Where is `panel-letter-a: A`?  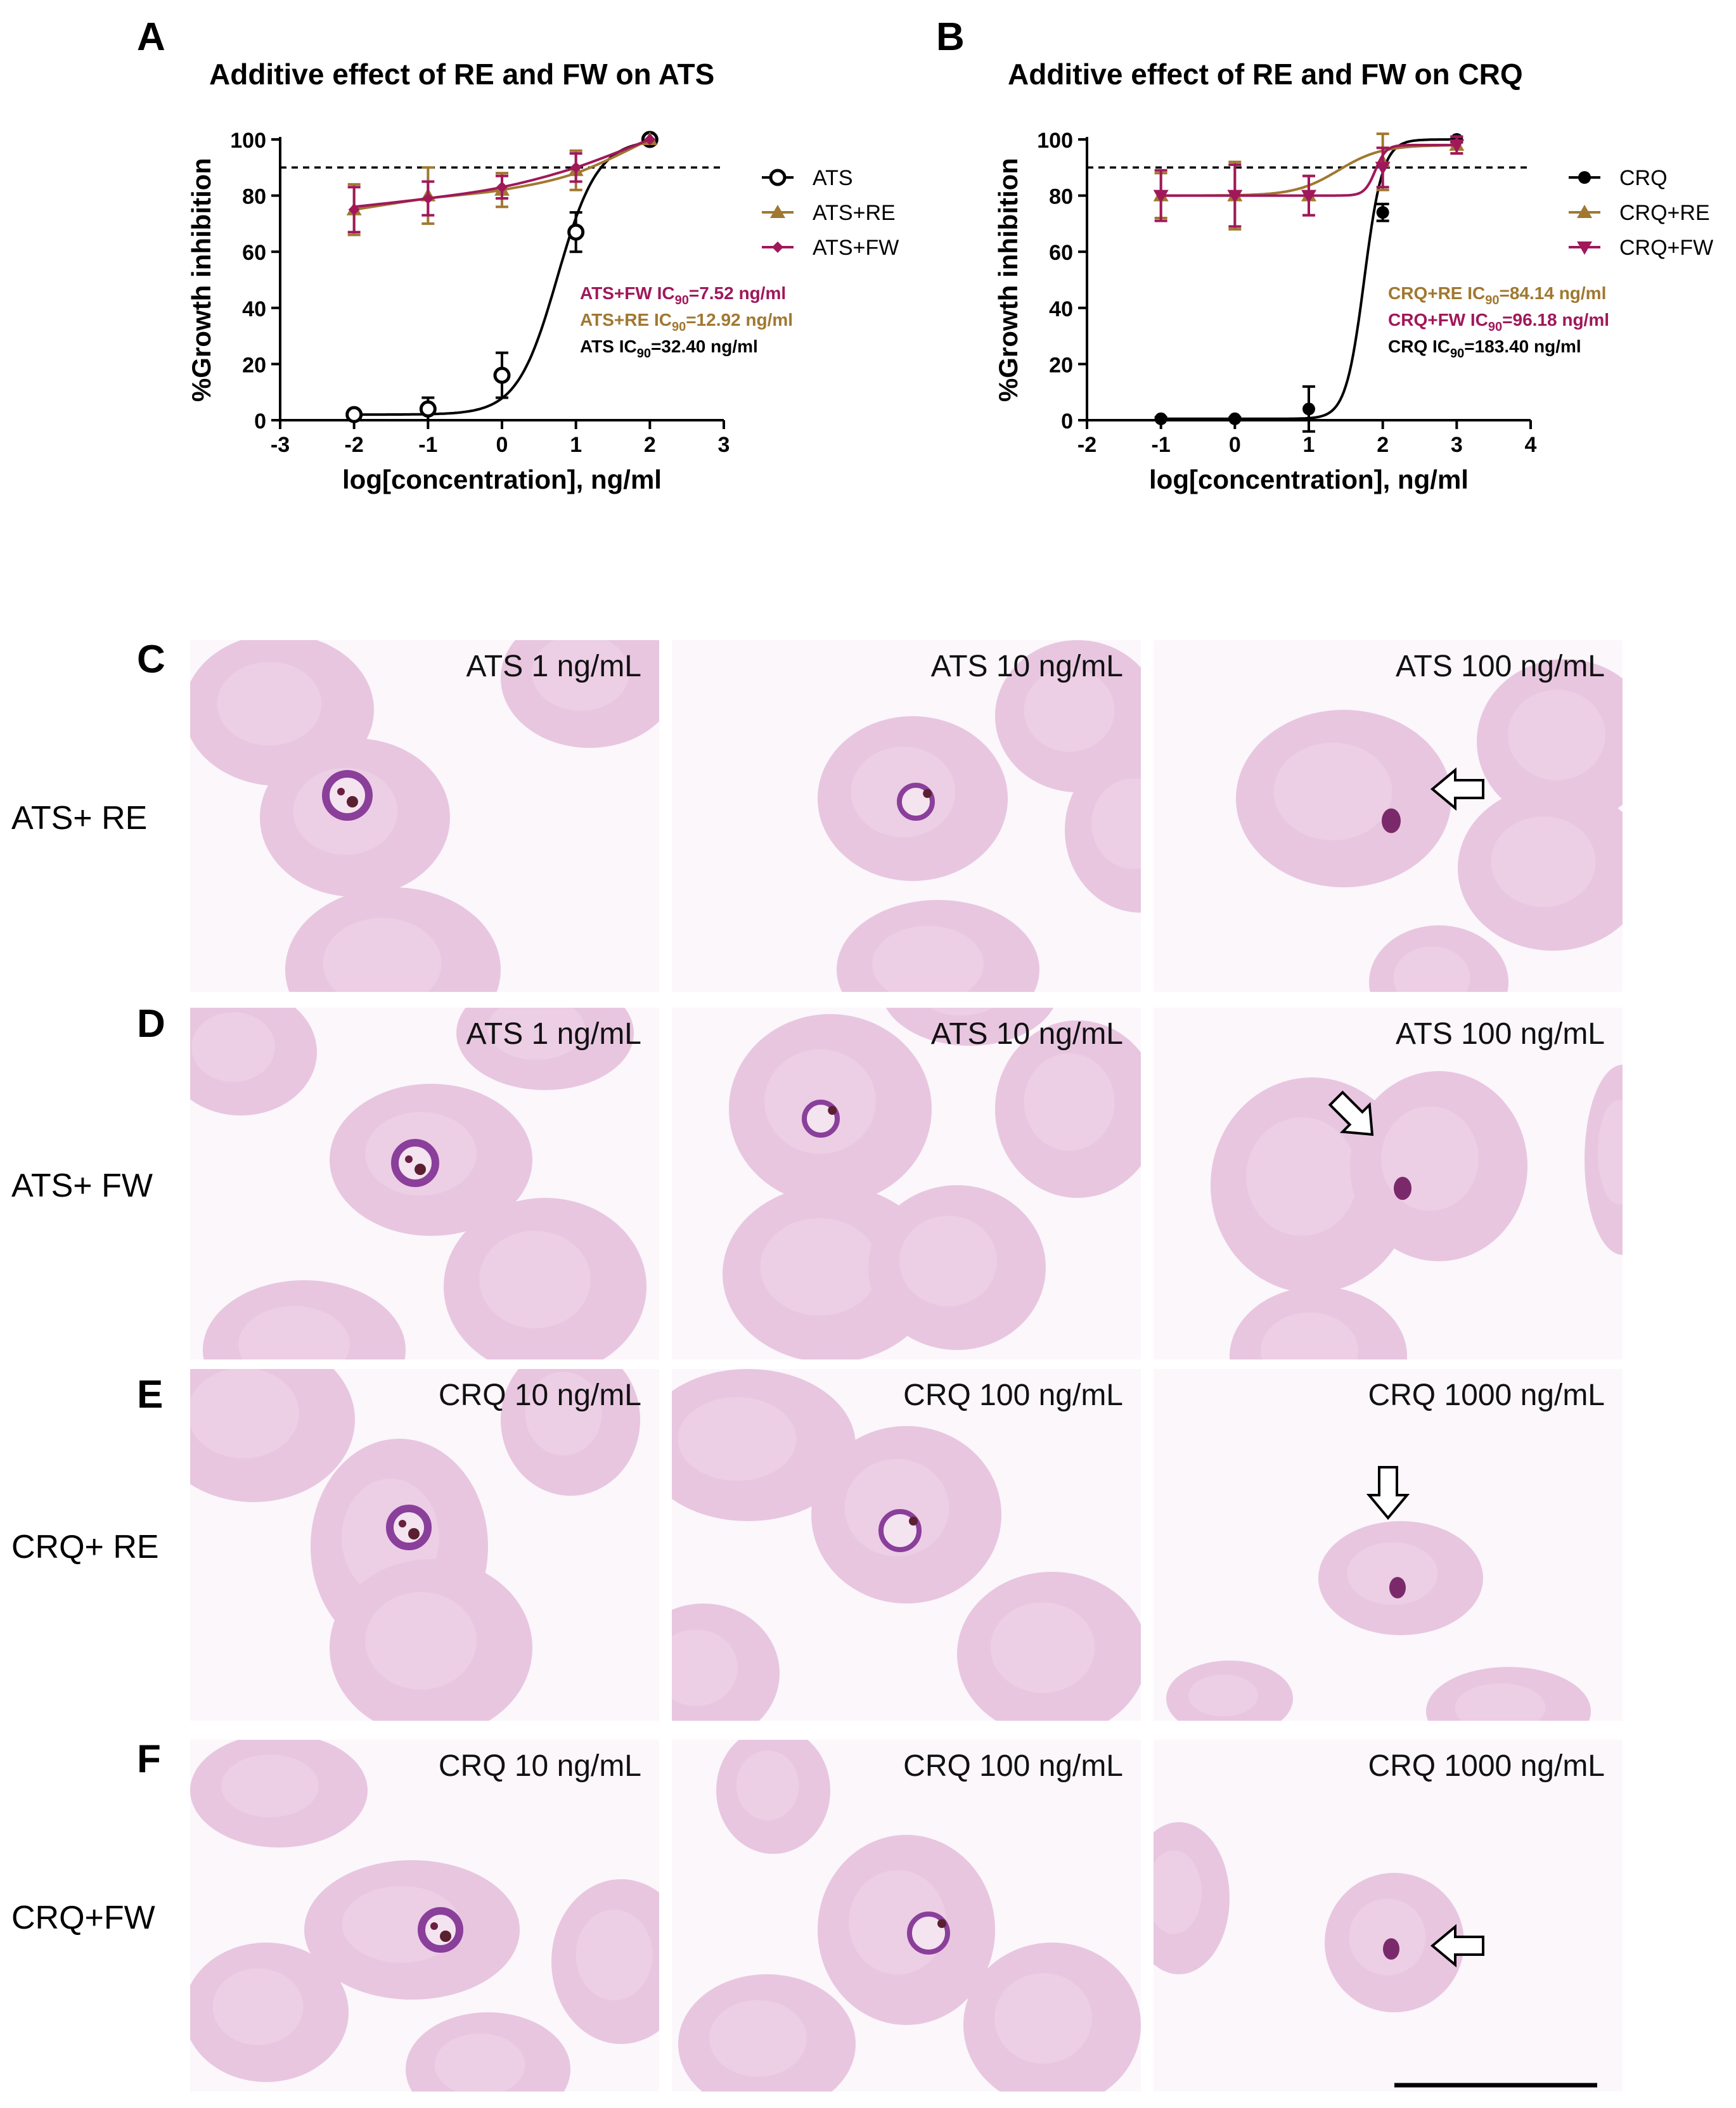
panel-letter-a: A is located at coordinates (151, 37).